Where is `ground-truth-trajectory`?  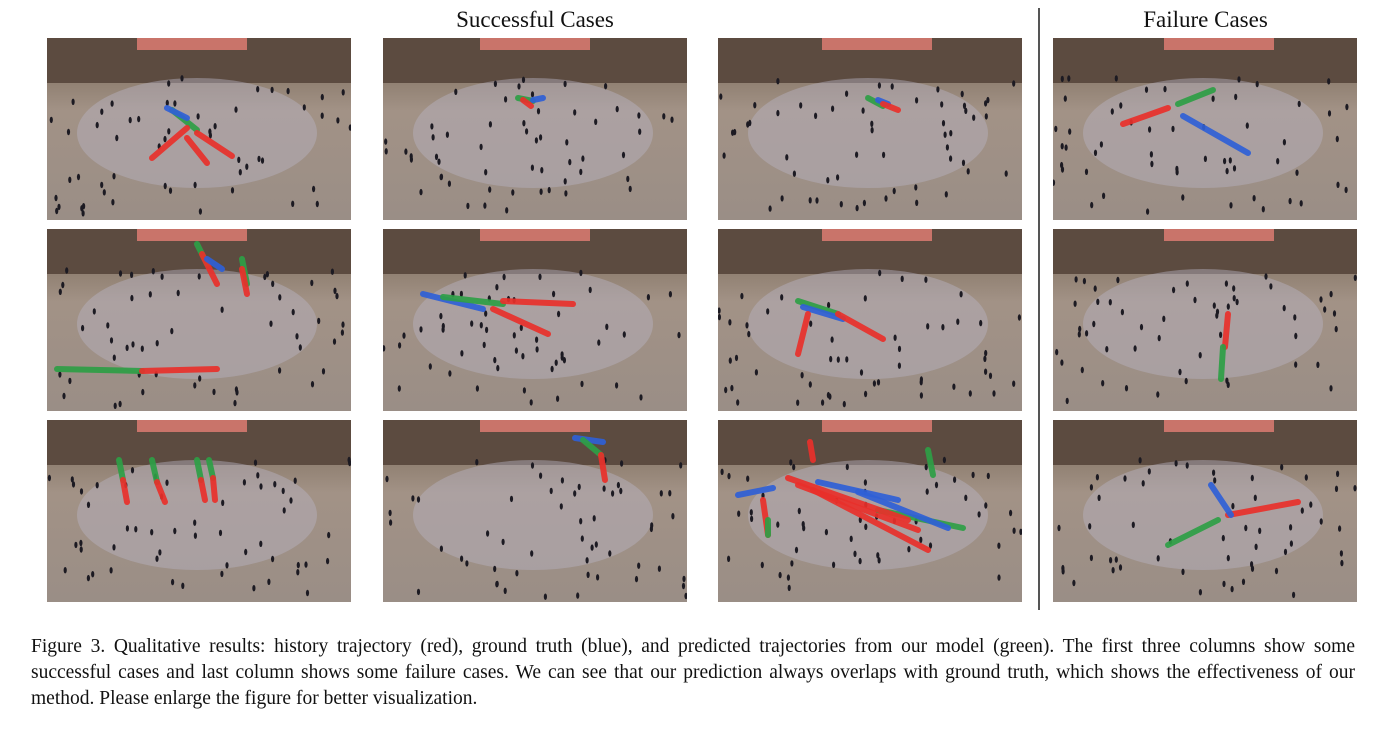
ground-truth-trajectory is located at coordinates (1215, 134).